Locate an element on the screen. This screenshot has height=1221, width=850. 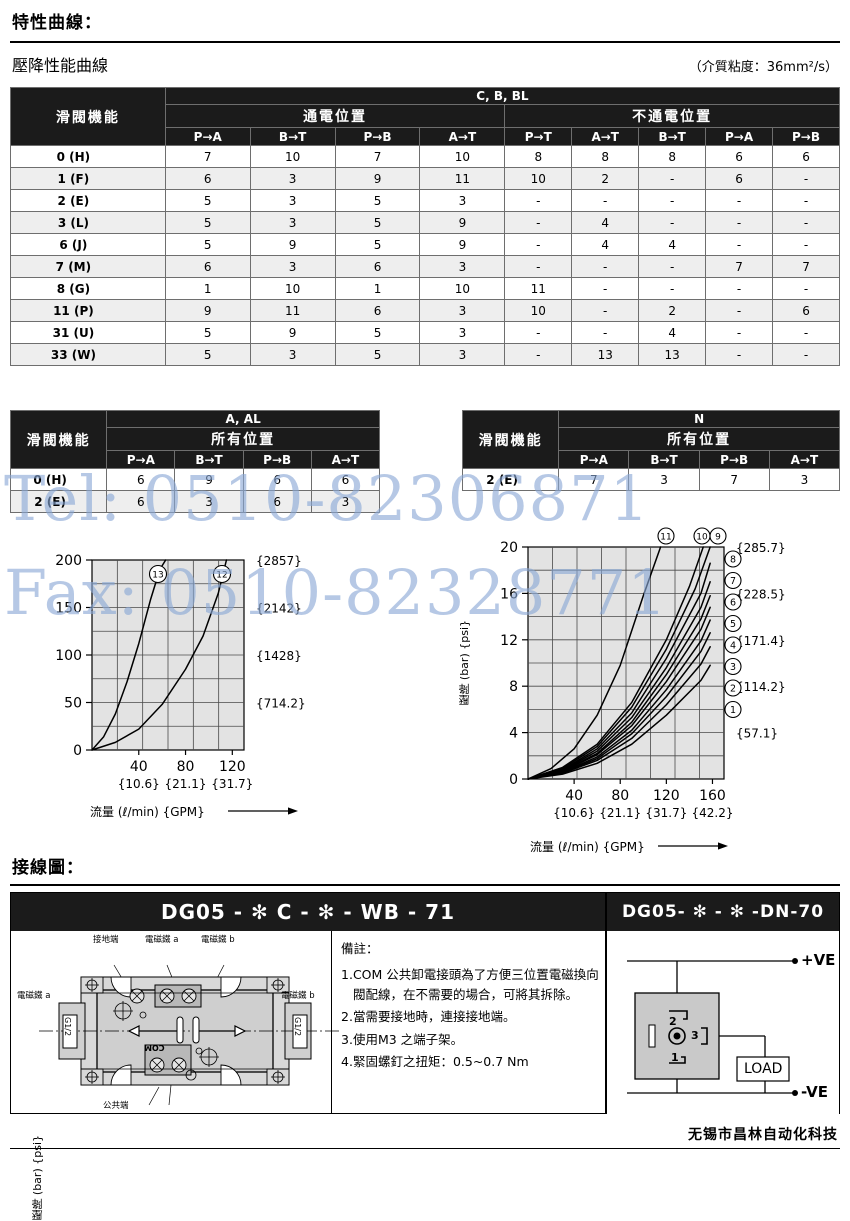
table-n-col-header-2: P→B is located at coordinates (734, 459).